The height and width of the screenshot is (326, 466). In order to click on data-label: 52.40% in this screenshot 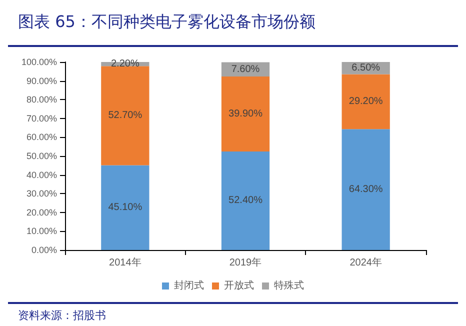, I will do `click(245, 200)`.